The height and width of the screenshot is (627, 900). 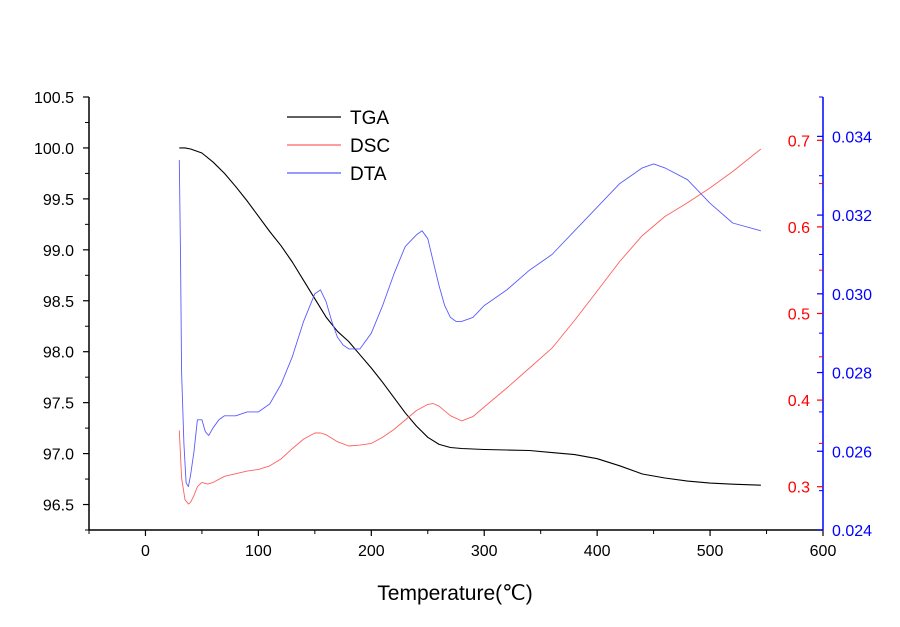 I want to click on x-tick-label: 500, so click(x=710, y=551).